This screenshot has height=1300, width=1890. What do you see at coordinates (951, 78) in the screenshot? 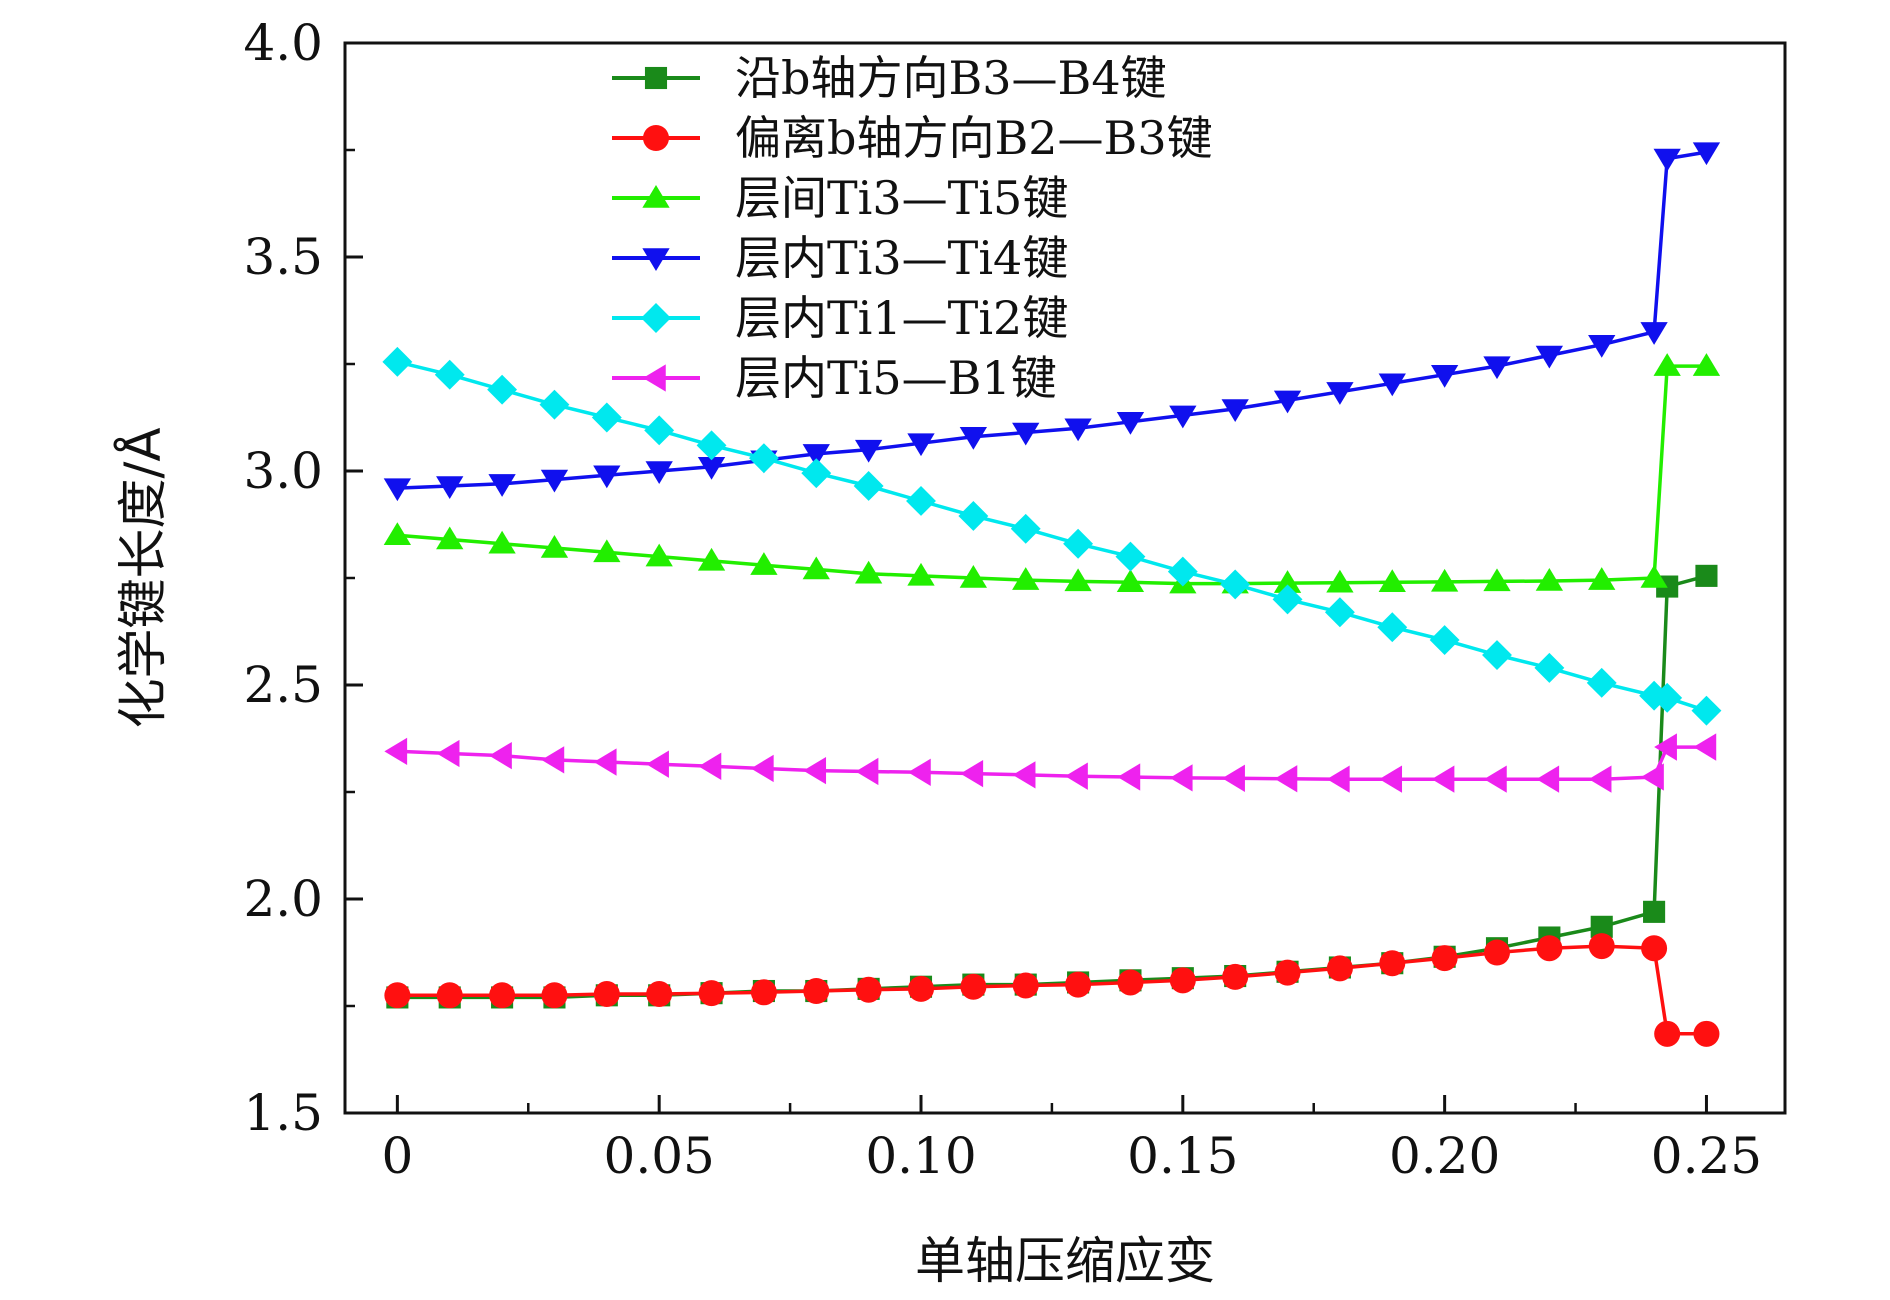
I see `legend-label: 沿b轴方向B3—B4键` at bounding box center [951, 78].